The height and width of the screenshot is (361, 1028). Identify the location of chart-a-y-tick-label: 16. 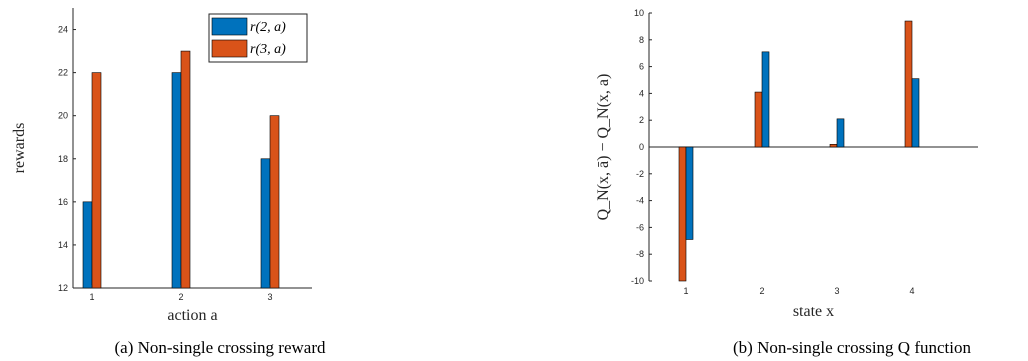
(63, 202).